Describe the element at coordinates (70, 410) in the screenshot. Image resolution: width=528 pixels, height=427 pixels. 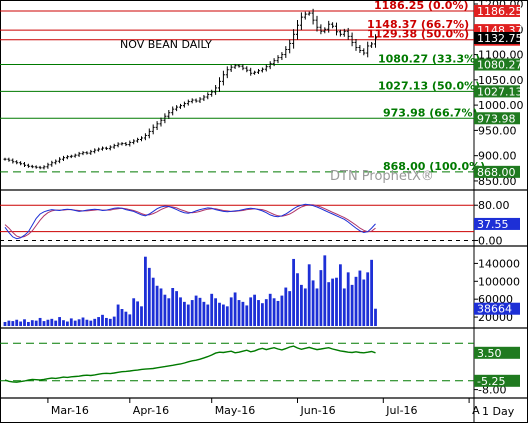
I see `date-axis-label: Mar-16` at that location.